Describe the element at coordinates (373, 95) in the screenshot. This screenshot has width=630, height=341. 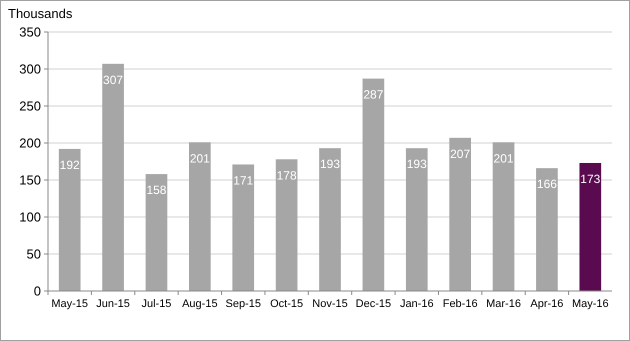
I see `data-label: 287` at that location.